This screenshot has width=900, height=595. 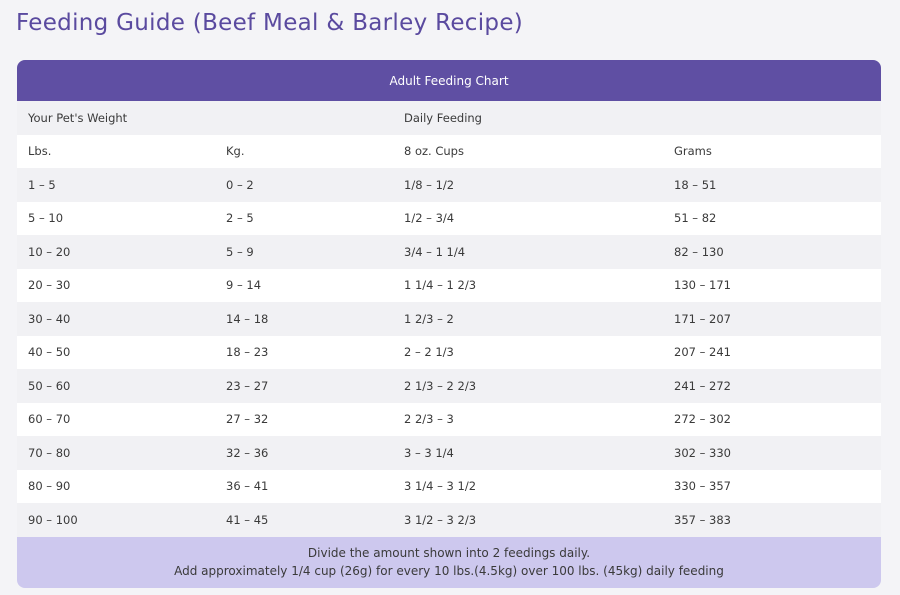 I want to click on table-cell: 60 – 70, so click(x=49, y=419).